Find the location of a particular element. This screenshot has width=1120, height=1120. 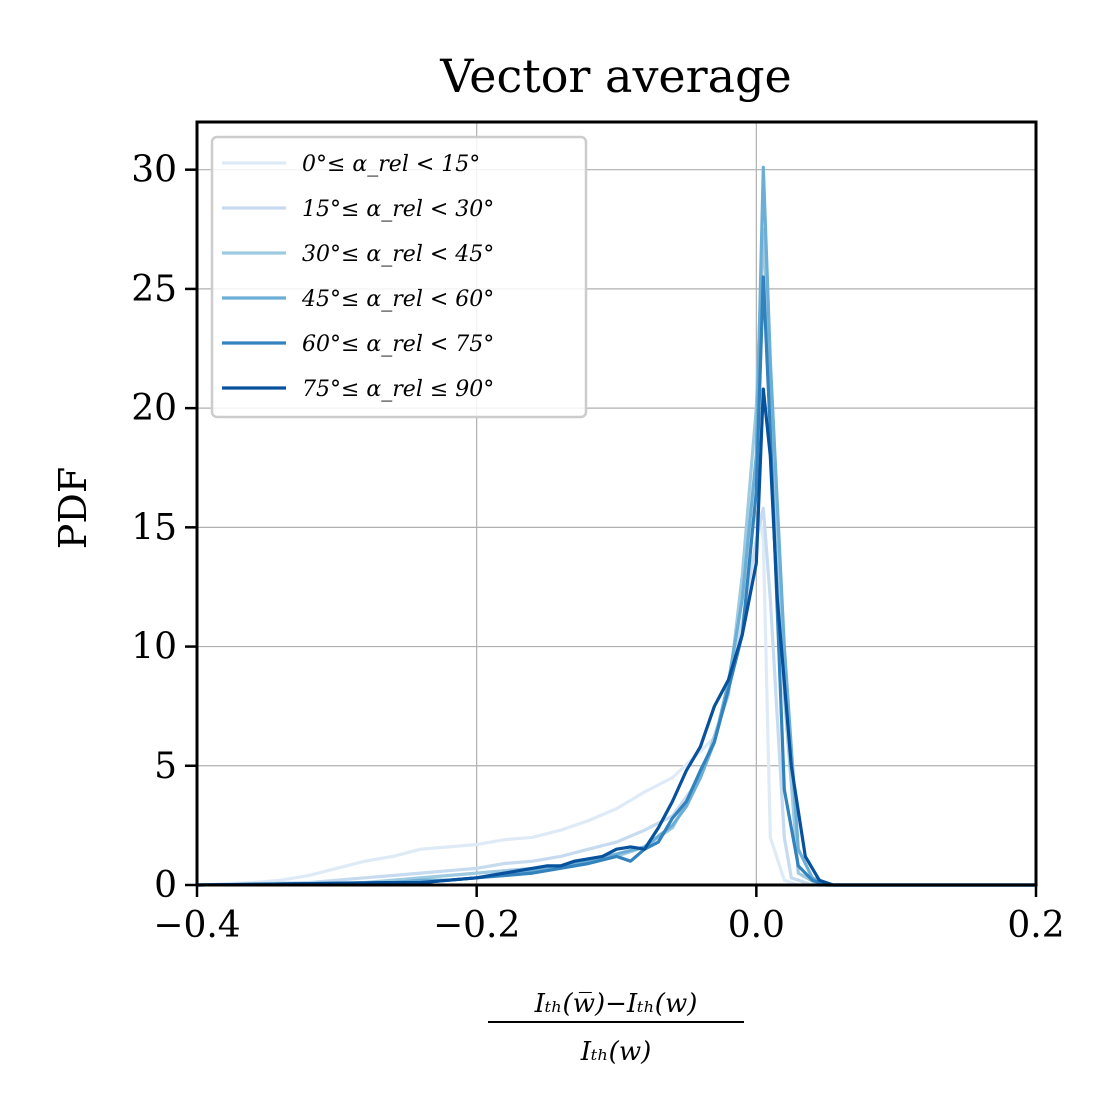

y-tick-label: 30 is located at coordinates (154, 170).